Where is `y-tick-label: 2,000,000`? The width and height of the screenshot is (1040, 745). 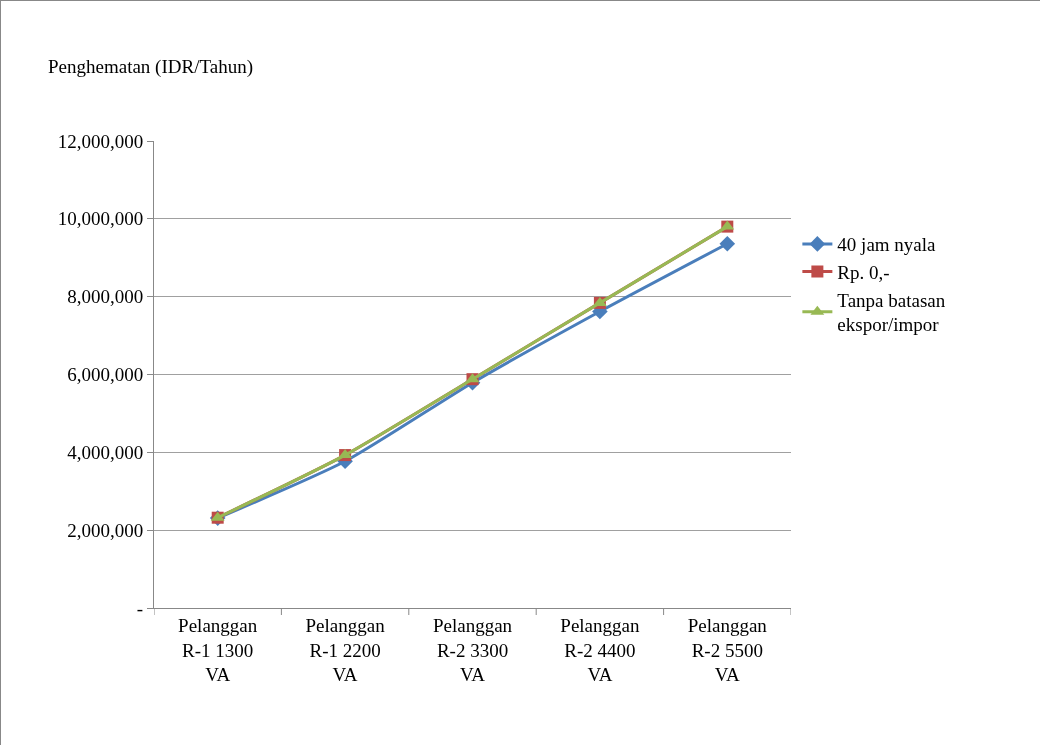
y-tick-label: 2,000,000 is located at coordinates (105, 530).